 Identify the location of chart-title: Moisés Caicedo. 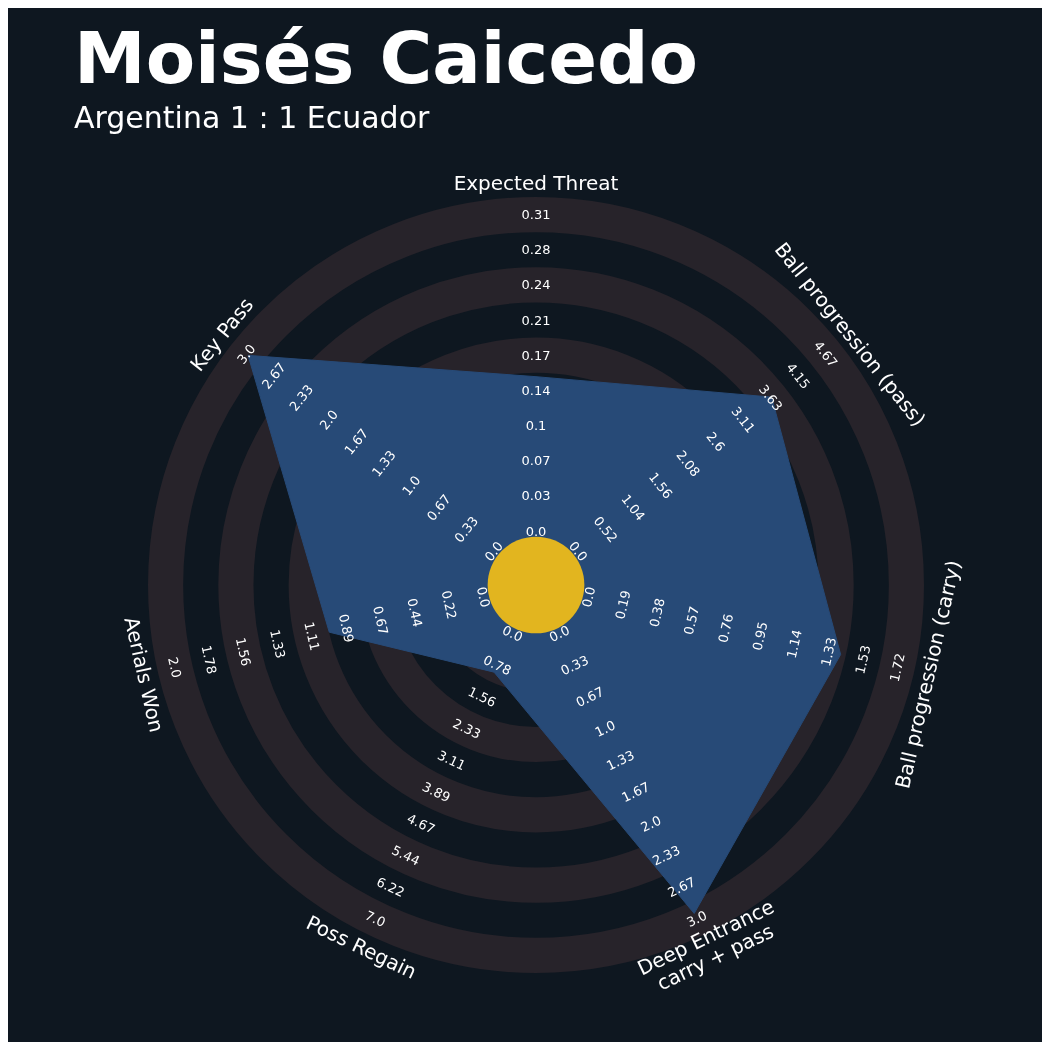
(386, 58).